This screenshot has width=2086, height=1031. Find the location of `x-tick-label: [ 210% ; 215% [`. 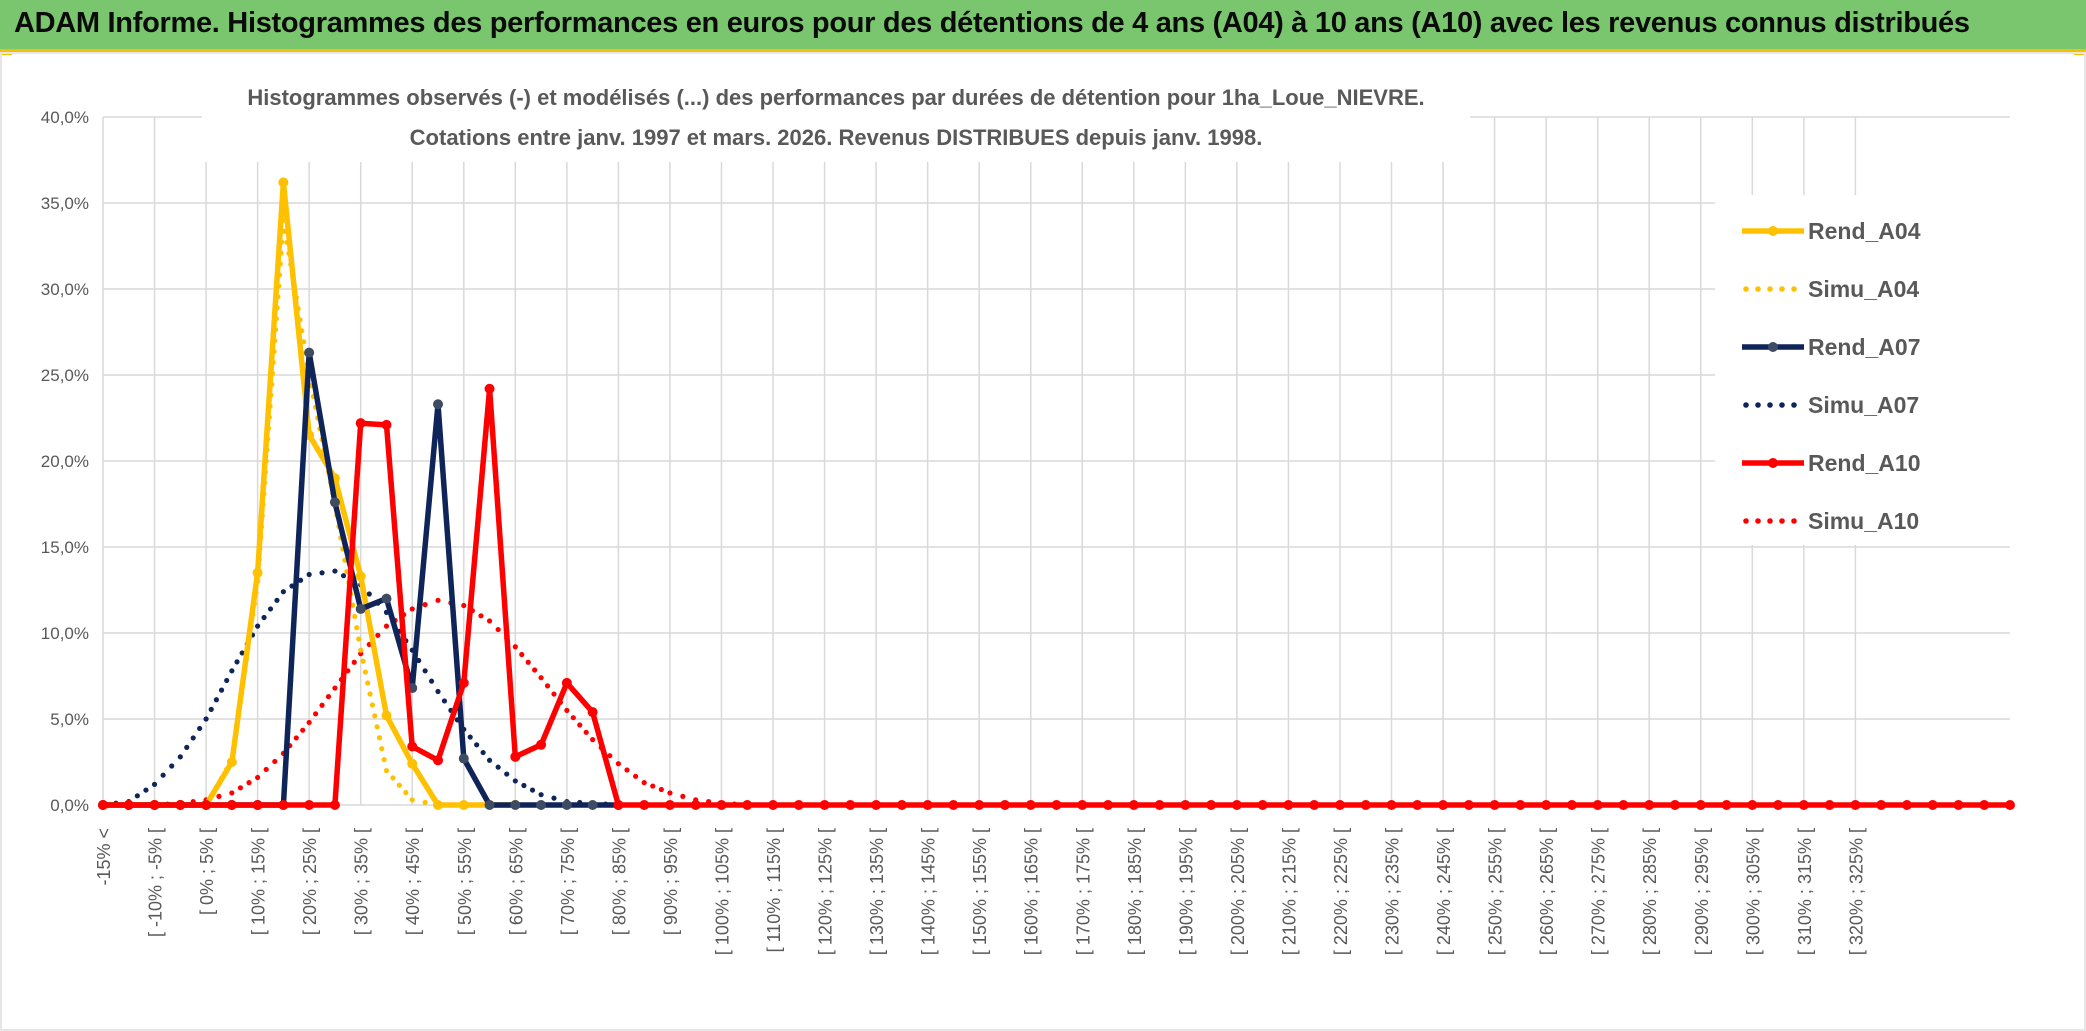

x-tick-label: [ 210% ; 215% [ is located at coordinates (1289, 891).